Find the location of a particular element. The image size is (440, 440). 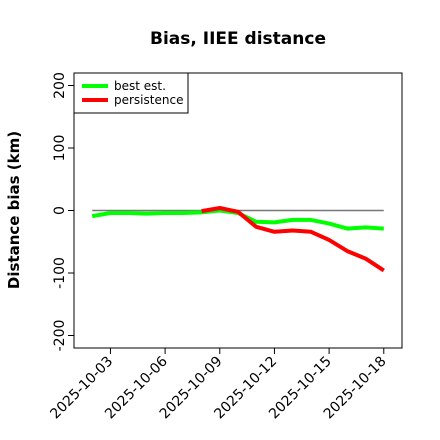

y-axis: -200 -100 0 100 200 is located at coordinates (63, 211).